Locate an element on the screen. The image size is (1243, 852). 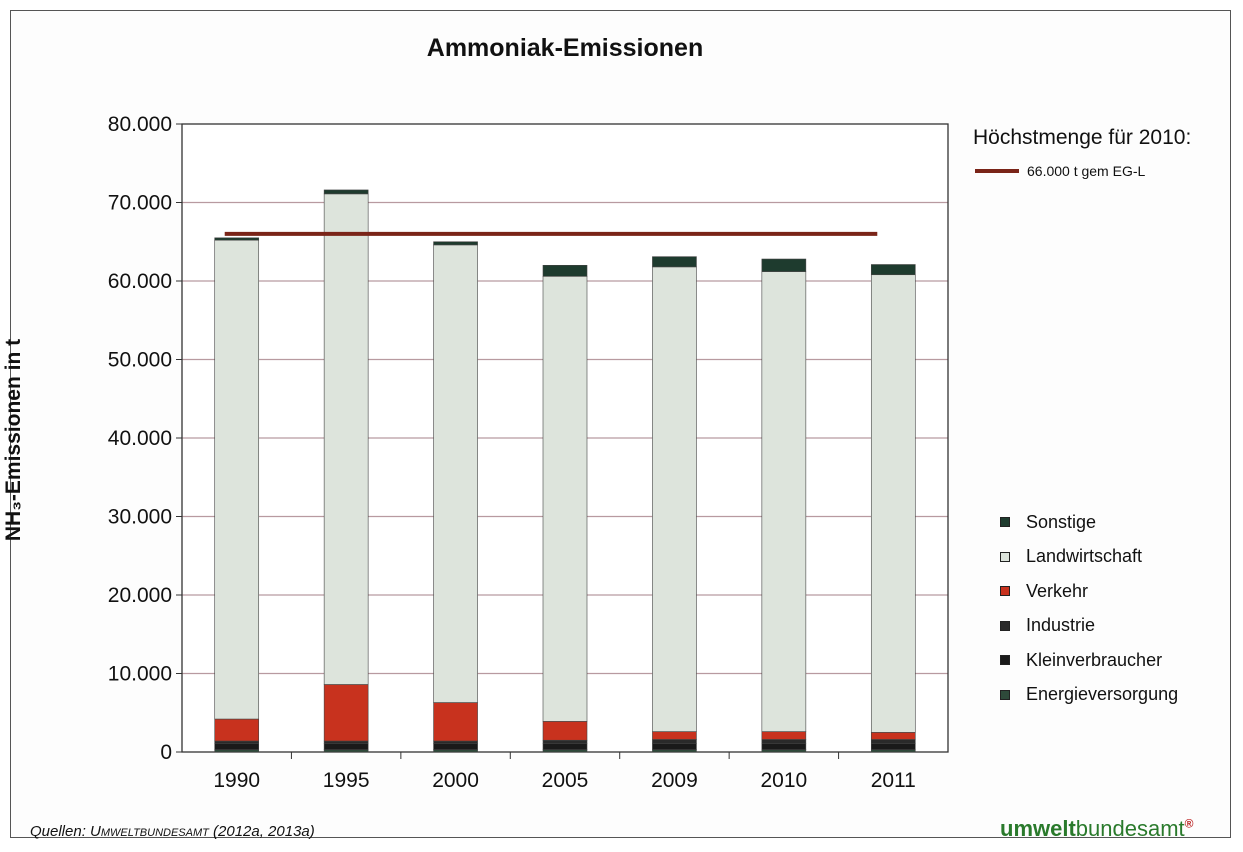
y-tick-label: 50.000 is located at coordinates (140, 360).